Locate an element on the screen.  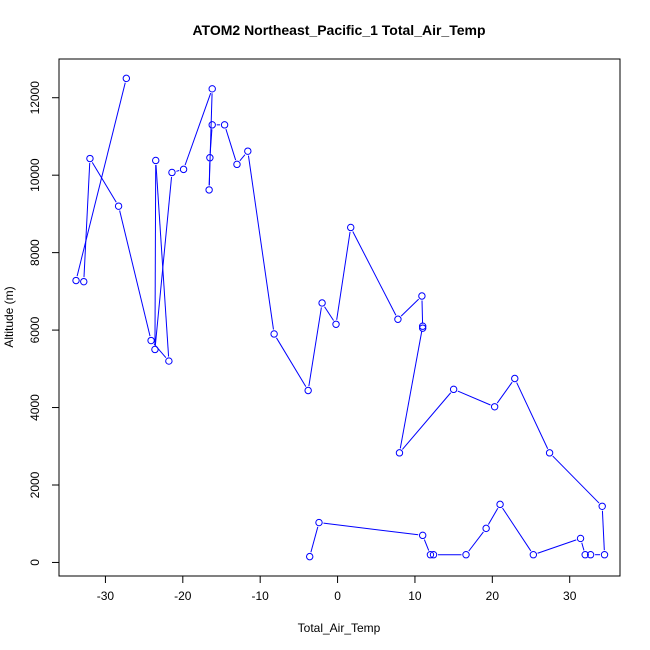
x-tick-label: 20 is located at coordinates (493, 596).